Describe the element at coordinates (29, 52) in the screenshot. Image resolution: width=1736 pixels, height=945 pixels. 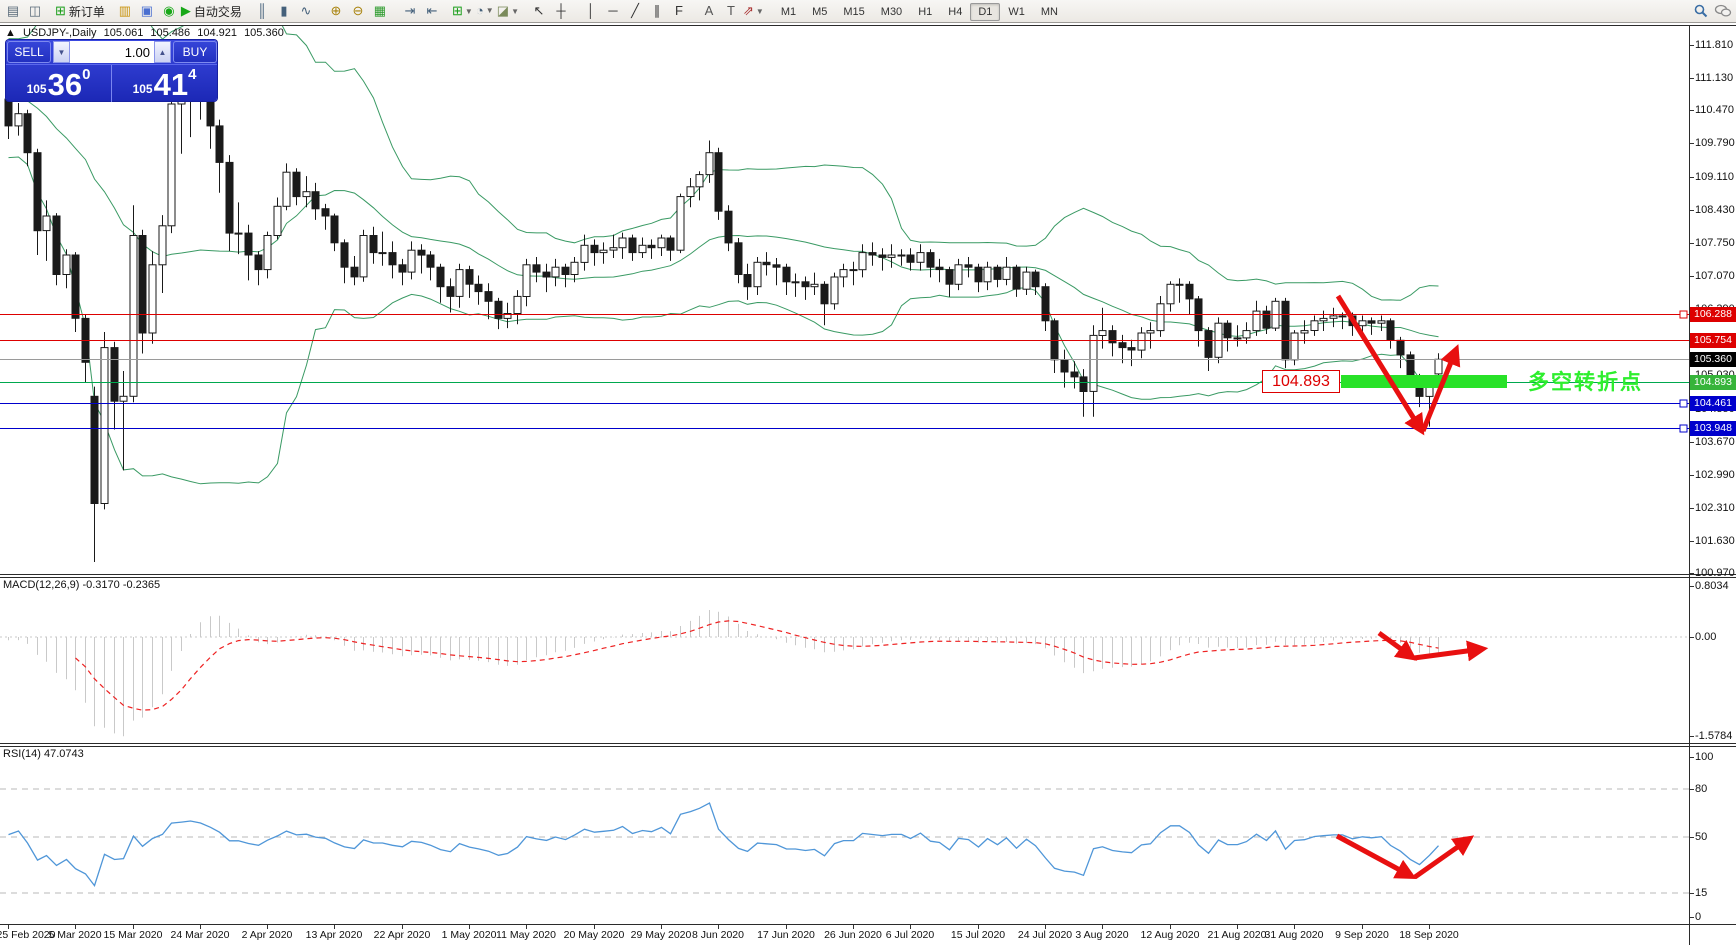
I see `sell-button: SELL` at that location.